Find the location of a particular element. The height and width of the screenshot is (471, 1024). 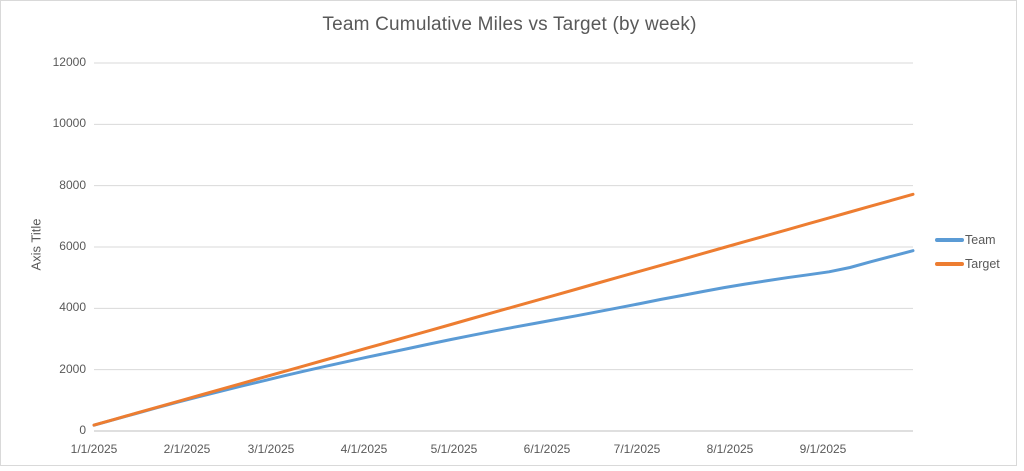

x-axis-tick-label: 5/1/2025 is located at coordinates (454, 449).